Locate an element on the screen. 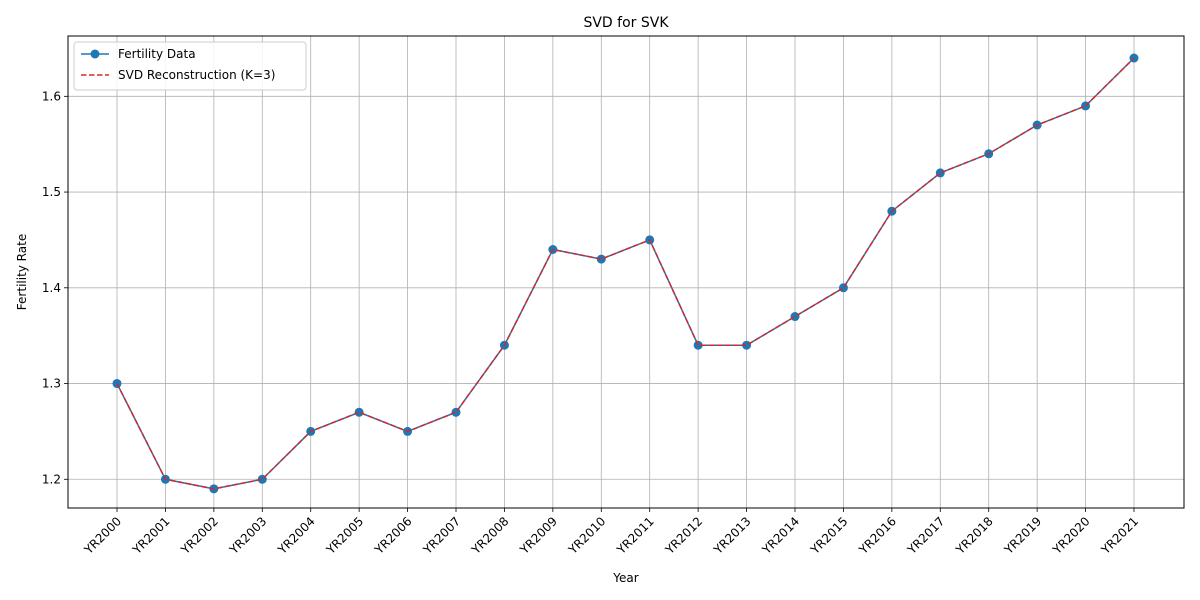 The height and width of the screenshot is (600, 1200). y-tick-label: 1.2 is located at coordinates (51, 479).